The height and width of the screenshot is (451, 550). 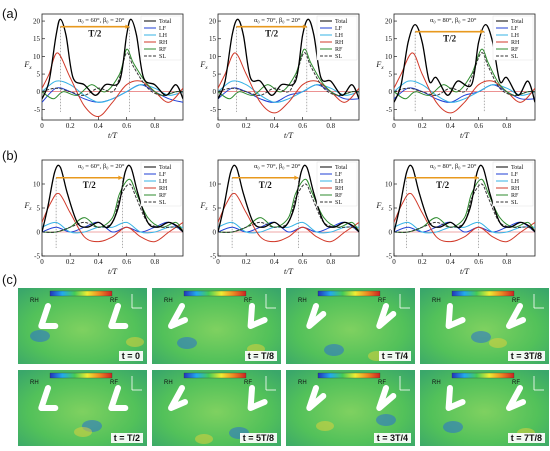 What do you see at coordinates (517, 22) in the screenshot?
I see `legend-label: Total` at bounding box center [517, 22].